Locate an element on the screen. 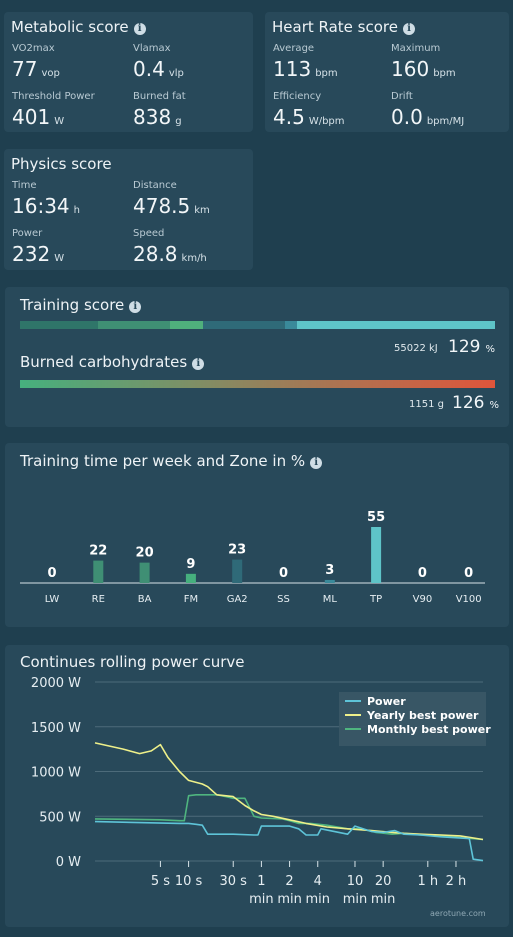  efficiency-metric: Efficiency 4.5 W/bpm is located at coordinates (309, 110).